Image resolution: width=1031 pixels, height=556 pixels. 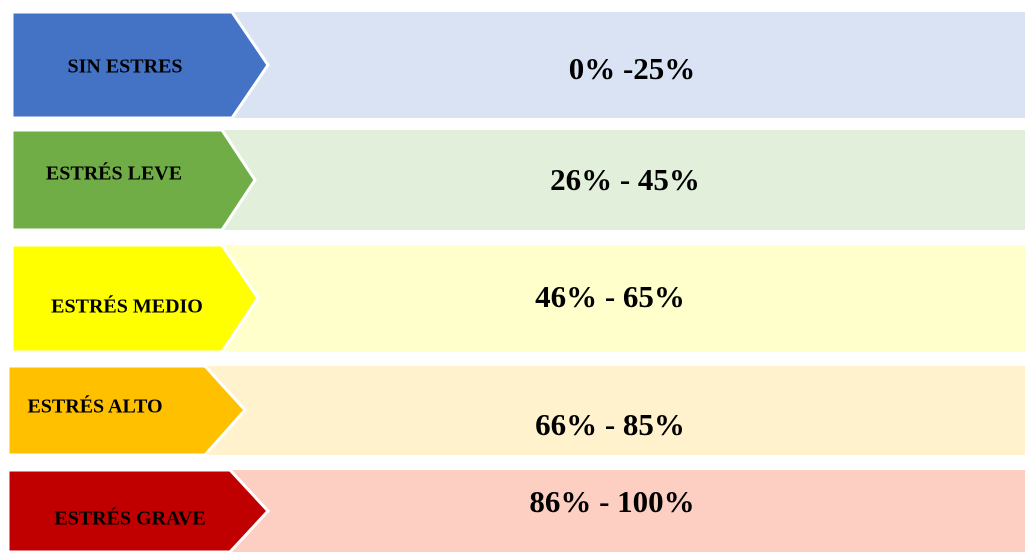 I want to click on level-label: ESTRÉS LEVE, so click(x=114, y=173).